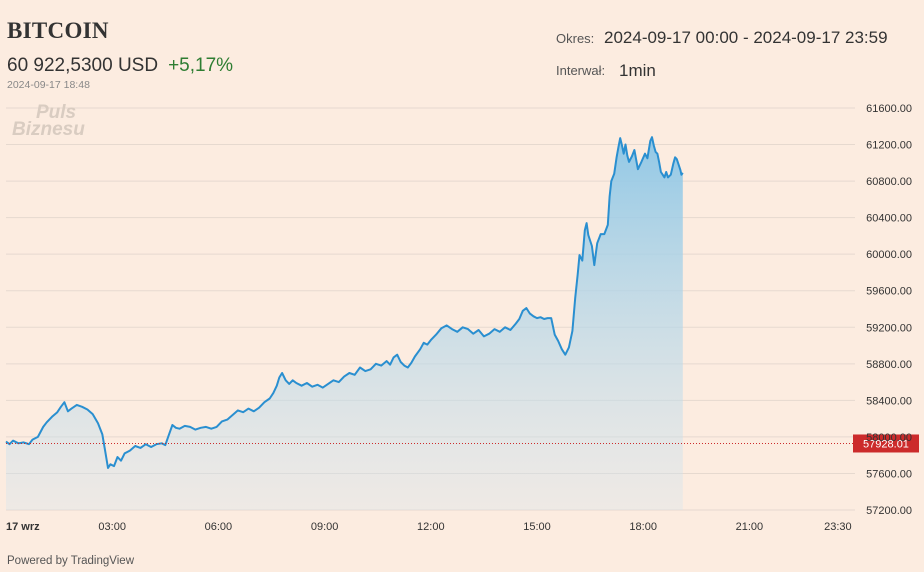  What do you see at coordinates (889, 219) in the screenshot?
I see `y-tick-label: 60400.00` at bounding box center [889, 219].